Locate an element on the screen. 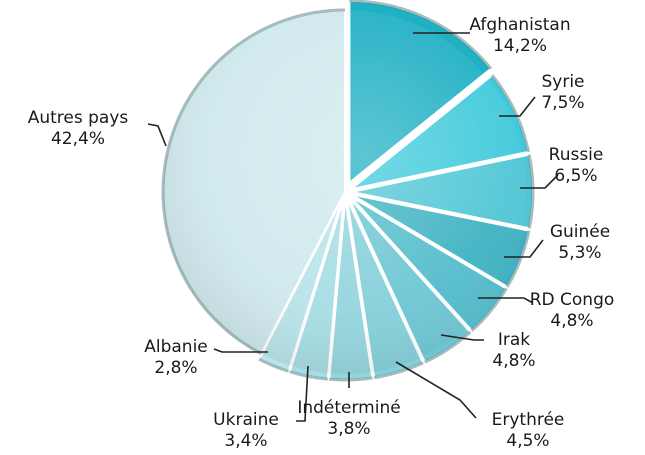  slice-label-value: 2,8% is located at coordinates (175, 368).